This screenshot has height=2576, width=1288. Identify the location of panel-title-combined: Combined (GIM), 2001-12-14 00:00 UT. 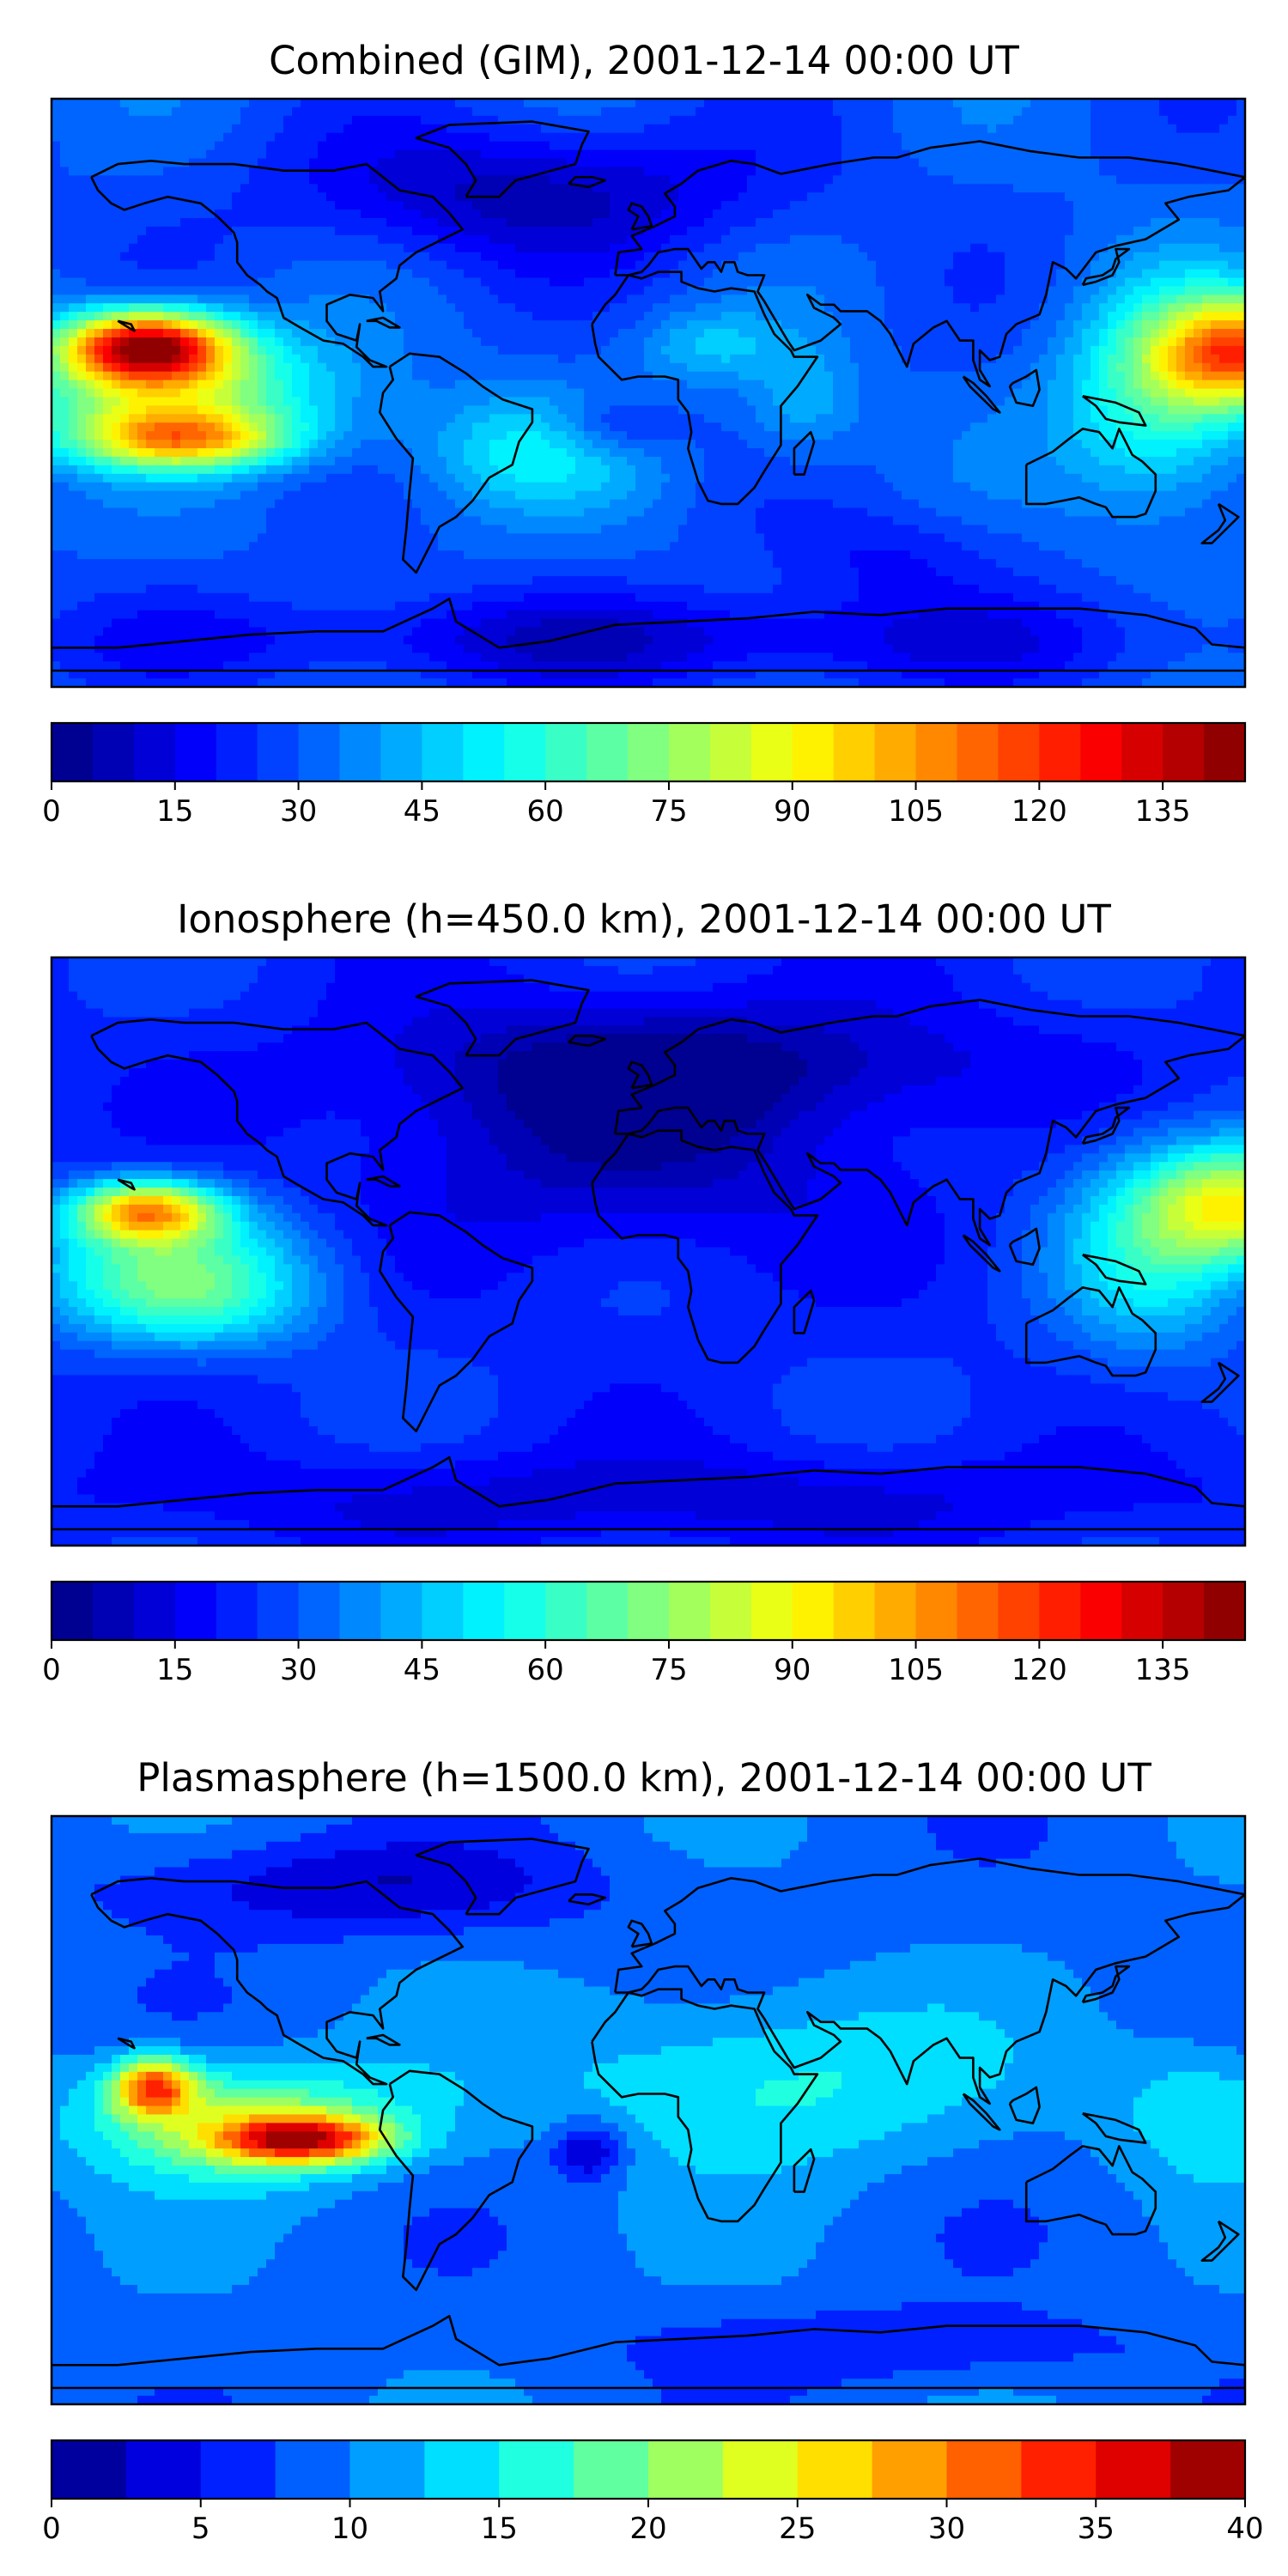
(644, 61).